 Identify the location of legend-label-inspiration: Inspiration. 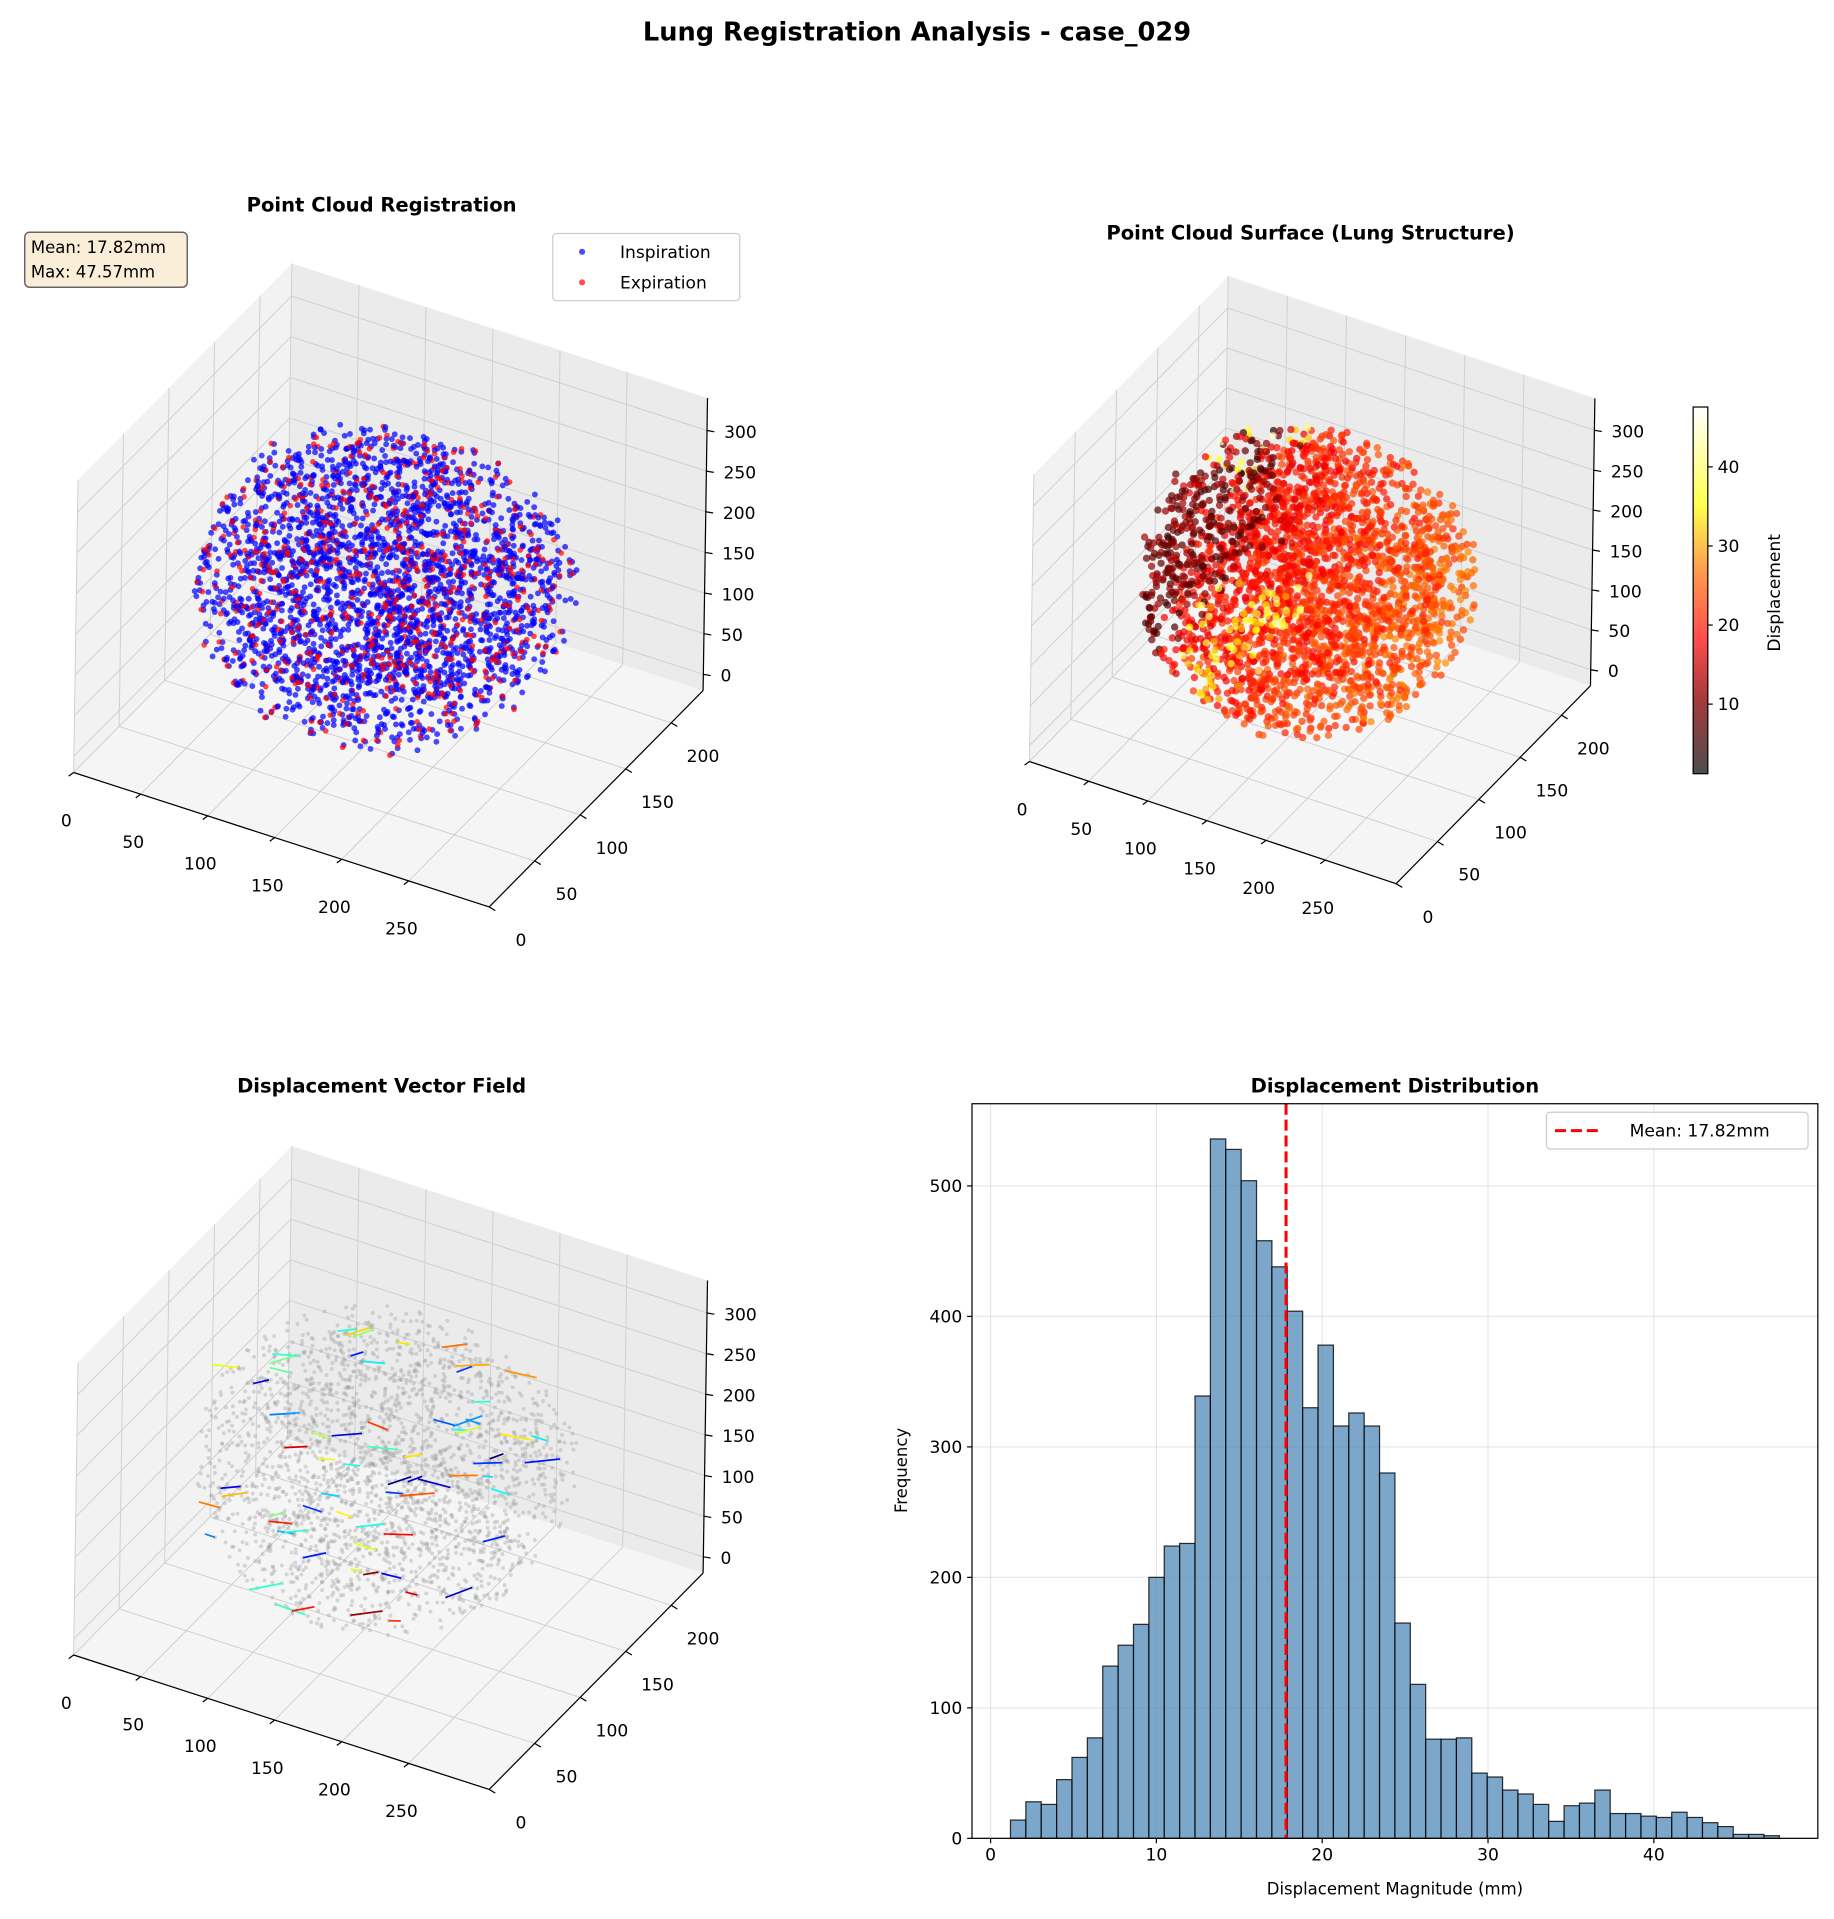
(665, 253).